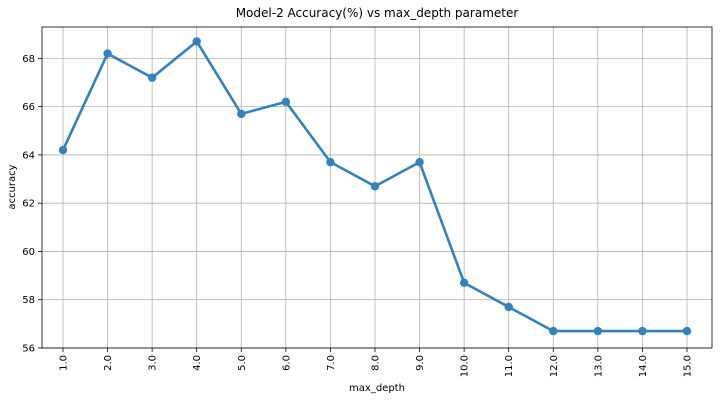 This screenshot has width=721, height=400. I want to click on x-tick-label: 12.0, so click(554, 366).